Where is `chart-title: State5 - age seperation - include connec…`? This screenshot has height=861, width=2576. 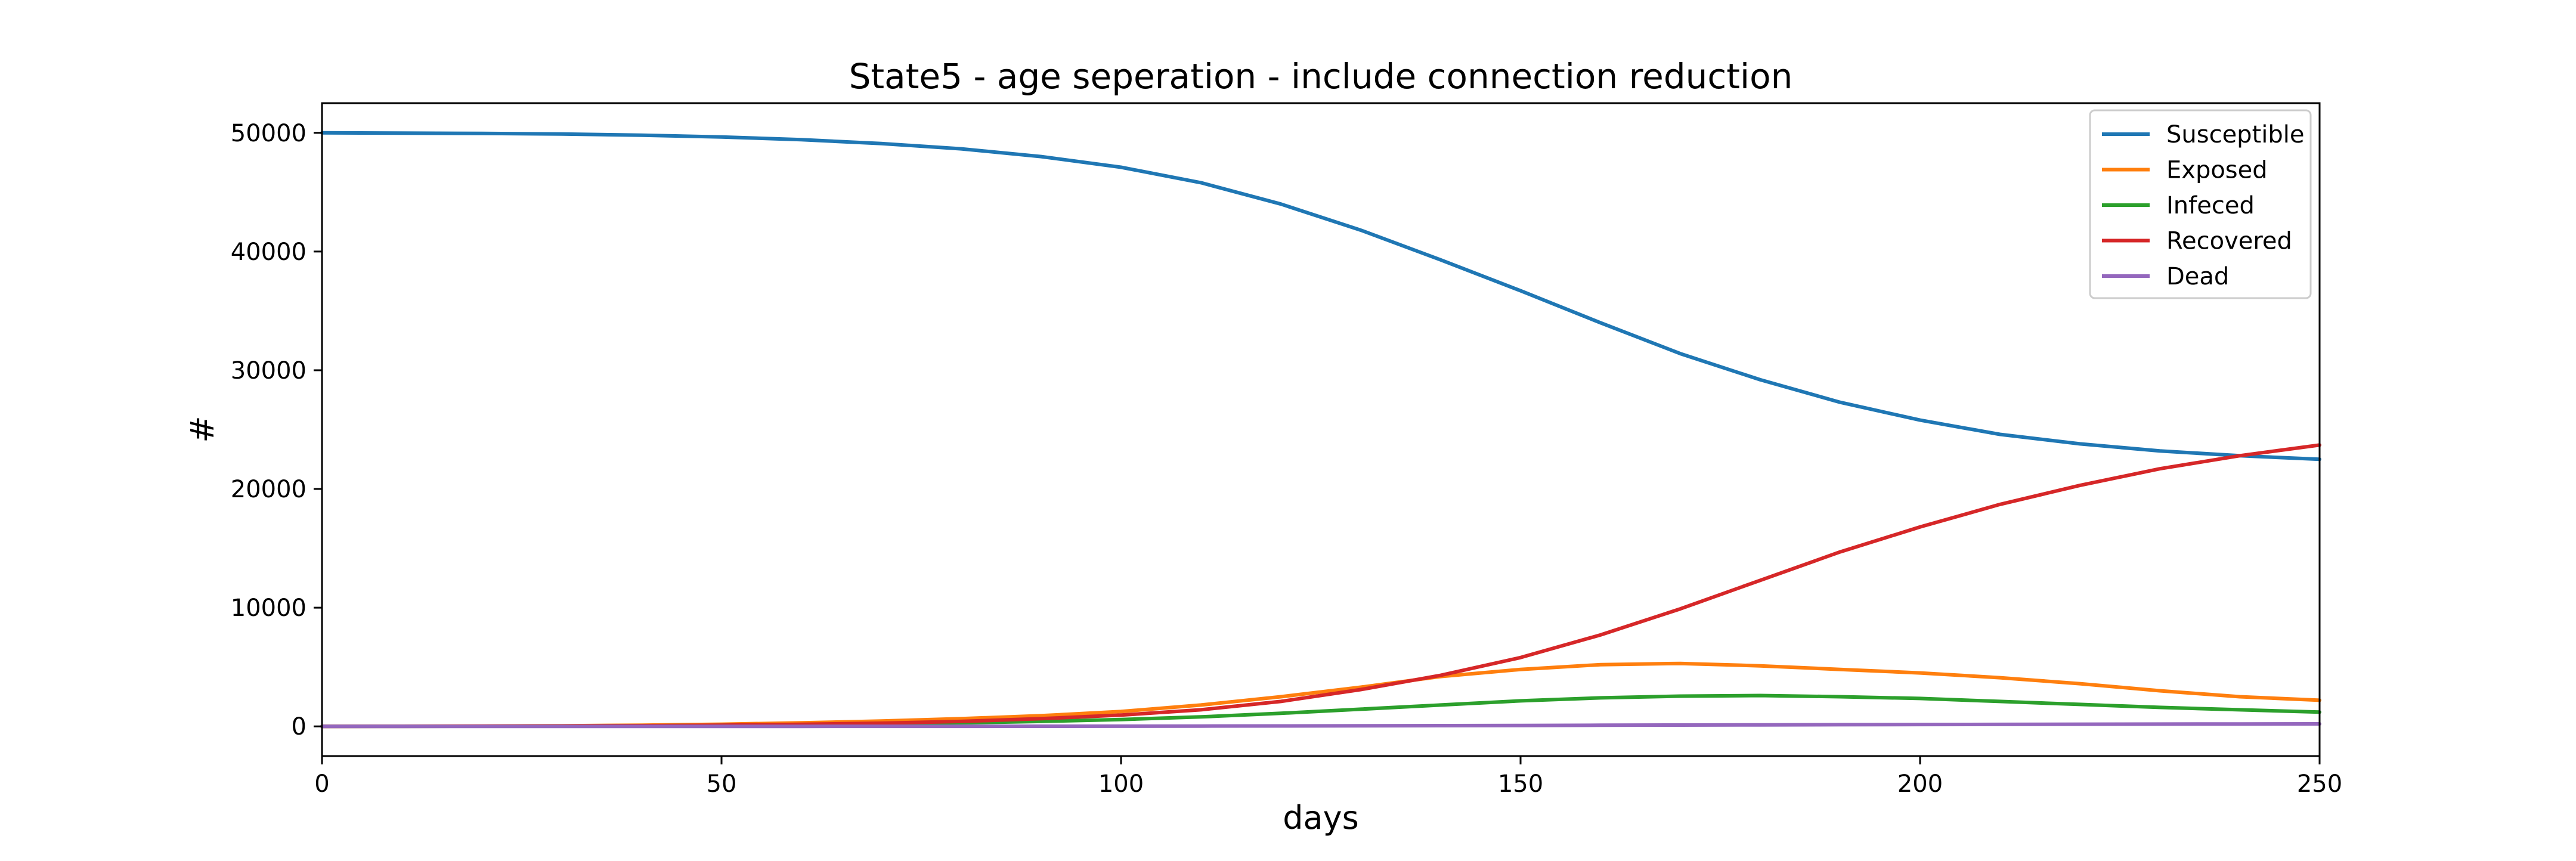
chart-title: State5 - age seperation - include connec… is located at coordinates (1321, 76).